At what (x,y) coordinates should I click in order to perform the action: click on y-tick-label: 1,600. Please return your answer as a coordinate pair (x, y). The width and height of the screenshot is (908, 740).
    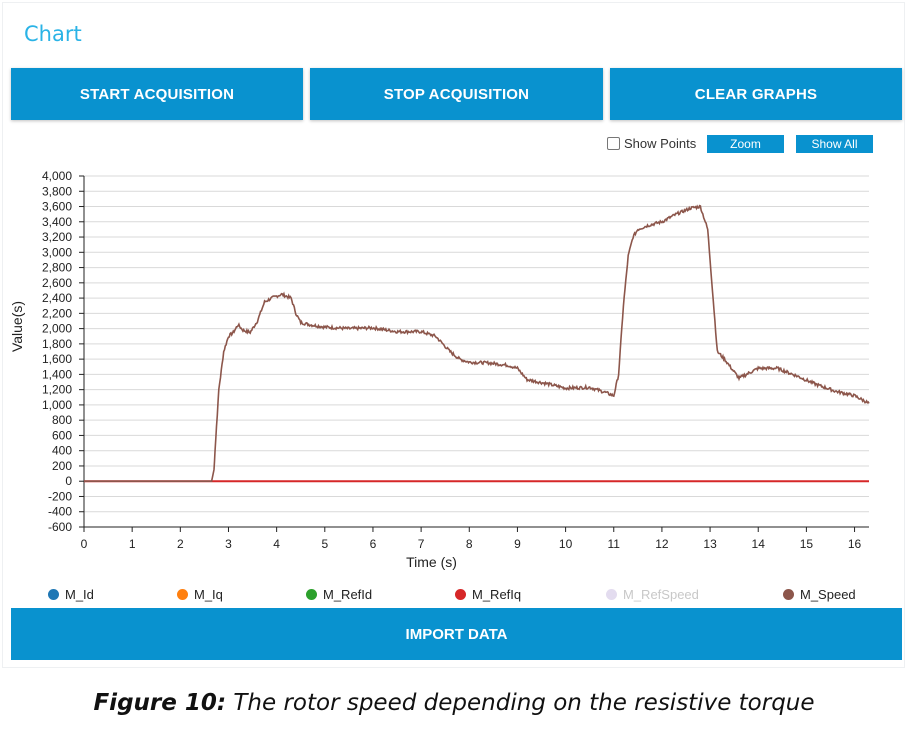
    Looking at the image, I should click on (57, 359).